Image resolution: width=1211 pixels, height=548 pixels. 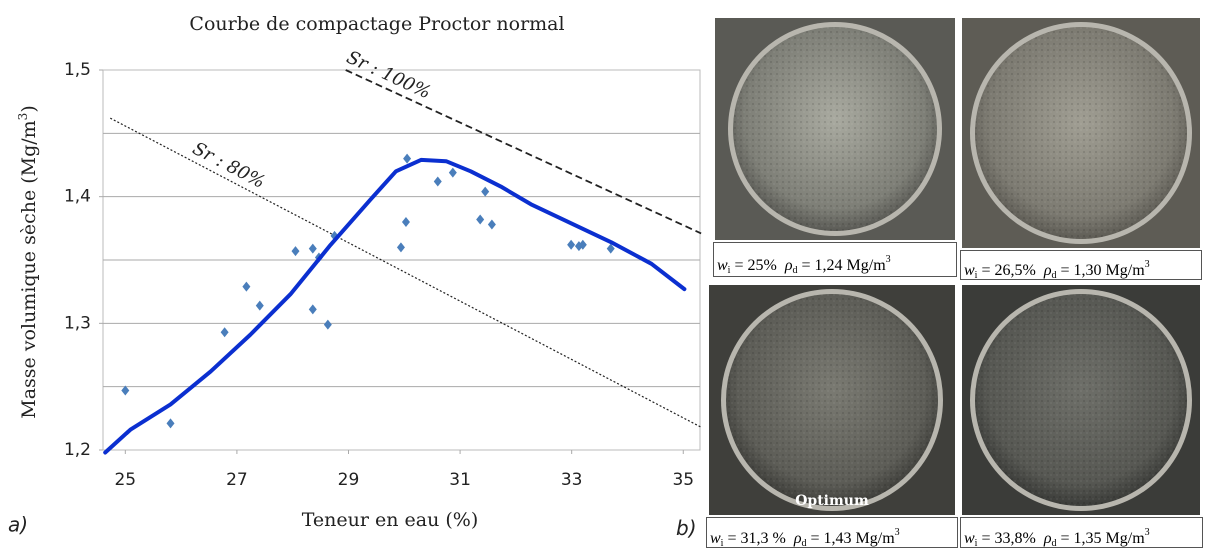 I want to click on y-tick-label: 1,2, so click(x=77, y=450).